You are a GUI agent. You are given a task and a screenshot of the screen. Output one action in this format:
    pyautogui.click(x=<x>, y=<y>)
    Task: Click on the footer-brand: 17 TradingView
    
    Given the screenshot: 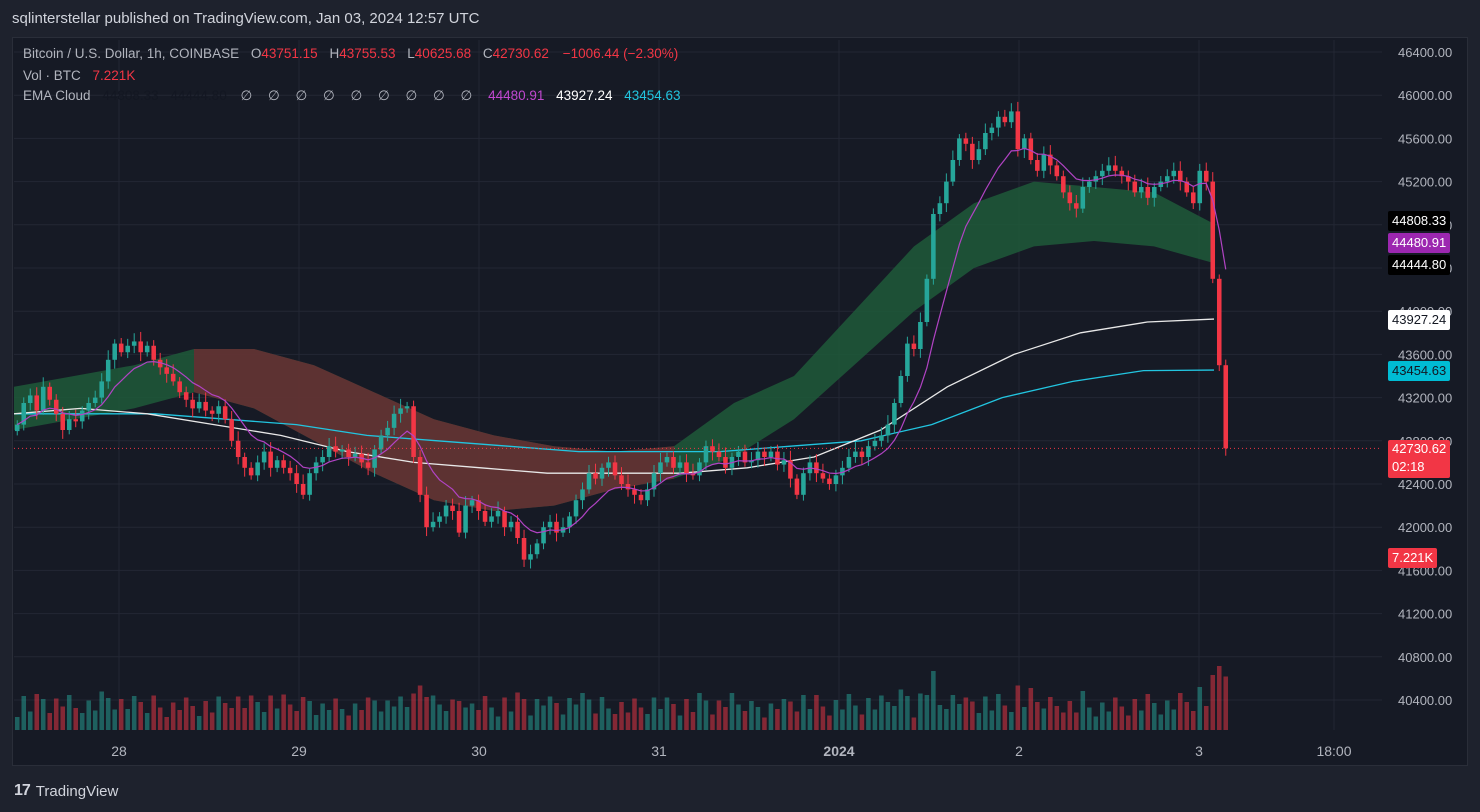 What is the action you would take?
    pyautogui.click(x=66, y=791)
    